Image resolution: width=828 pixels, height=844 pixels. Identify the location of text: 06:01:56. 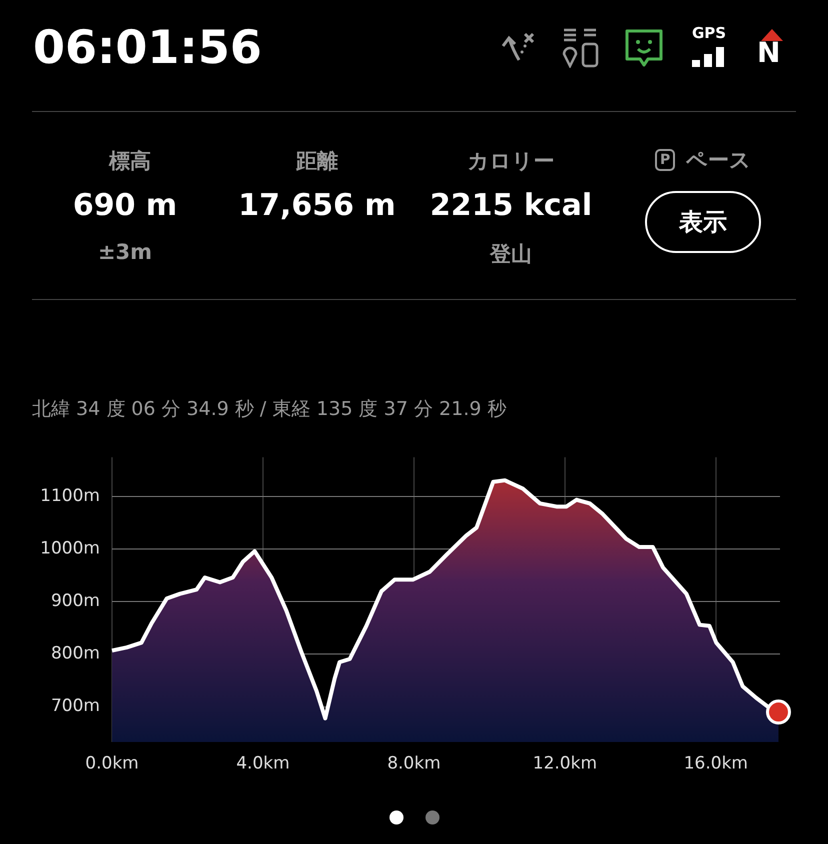
(147, 47).